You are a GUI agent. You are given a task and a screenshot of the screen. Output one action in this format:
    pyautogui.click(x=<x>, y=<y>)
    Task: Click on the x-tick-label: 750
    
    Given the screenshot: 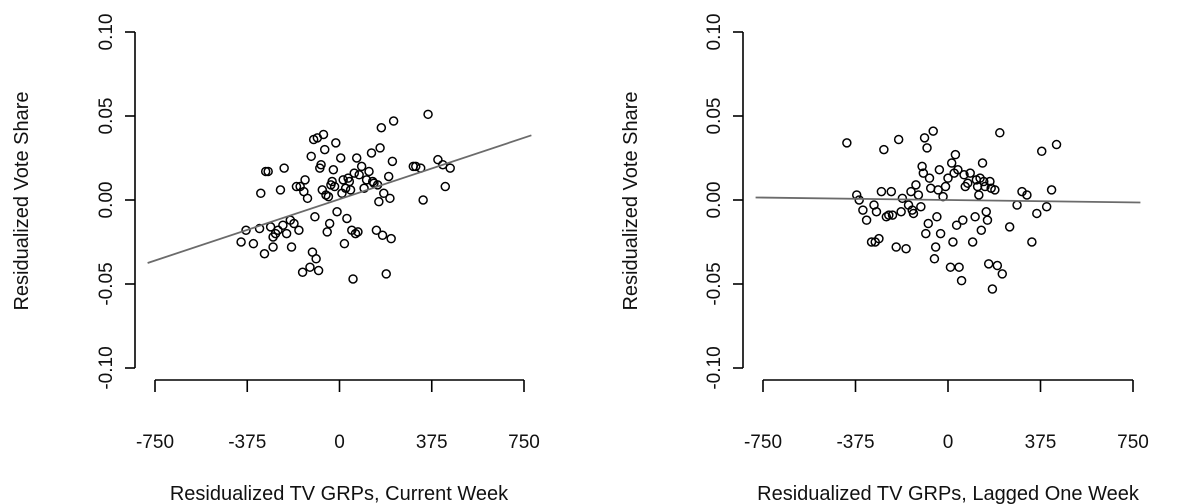 What is the action you would take?
    pyautogui.click(x=1133, y=442)
    